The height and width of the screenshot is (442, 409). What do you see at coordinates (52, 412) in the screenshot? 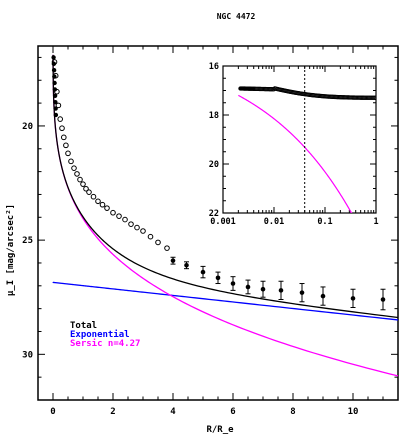
I see `x-tick-label: 0` at bounding box center [52, 412].